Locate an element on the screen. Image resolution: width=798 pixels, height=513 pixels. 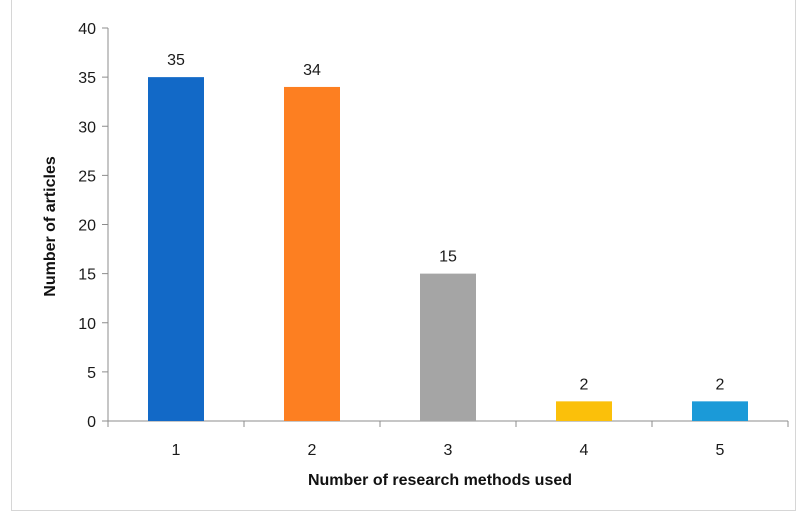
y-axis: 0 5 10 15 20 25 30 35 40 is located at coordinates (93, 226).